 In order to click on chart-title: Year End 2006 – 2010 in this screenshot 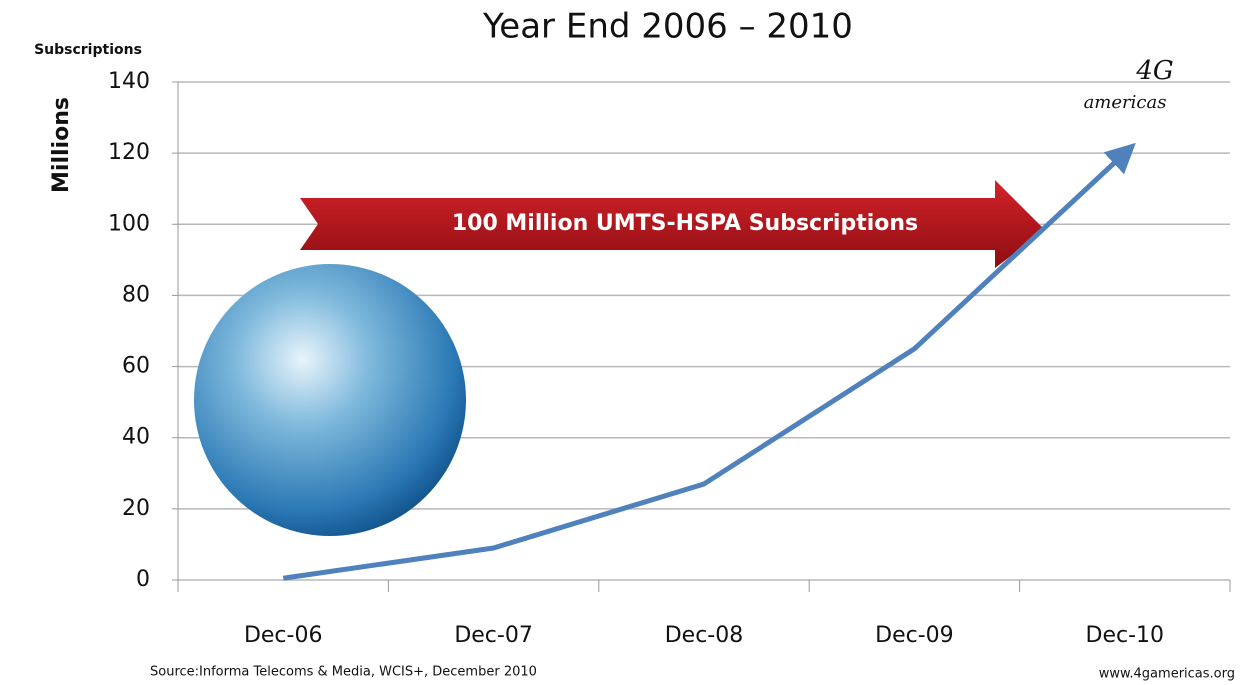, I will do `click(667, 27)`.